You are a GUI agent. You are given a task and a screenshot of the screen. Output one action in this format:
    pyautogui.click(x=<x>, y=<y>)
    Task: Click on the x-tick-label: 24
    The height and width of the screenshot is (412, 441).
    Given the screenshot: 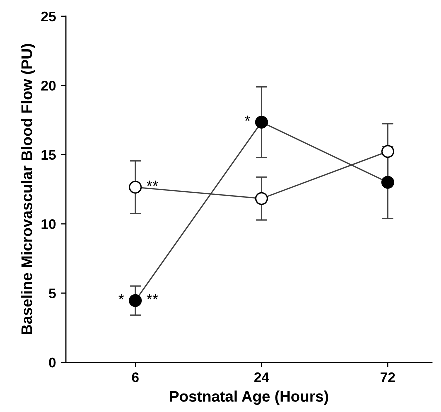 What is the action you would take?
    pyautogui.click(x=262, y=377)
    